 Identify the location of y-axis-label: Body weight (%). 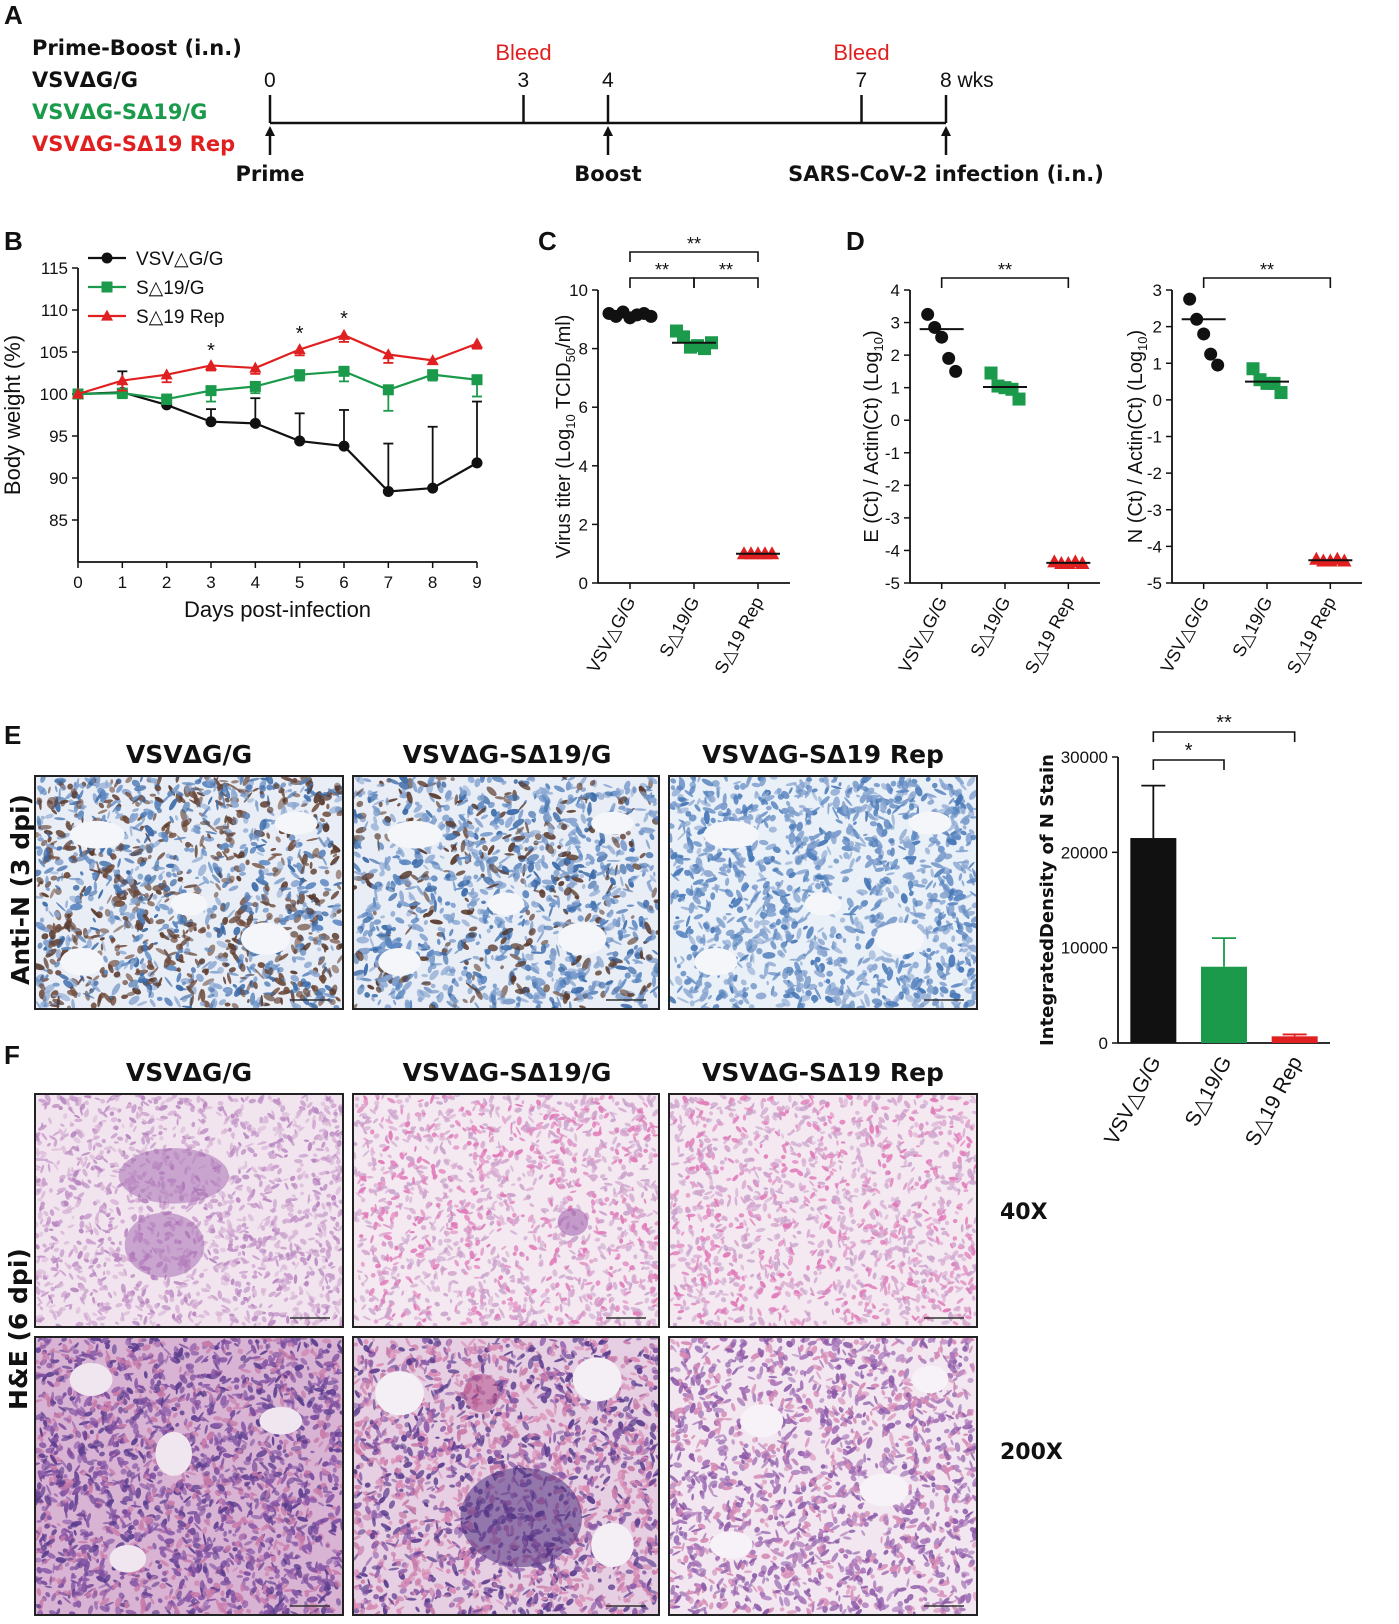
(12, 415).